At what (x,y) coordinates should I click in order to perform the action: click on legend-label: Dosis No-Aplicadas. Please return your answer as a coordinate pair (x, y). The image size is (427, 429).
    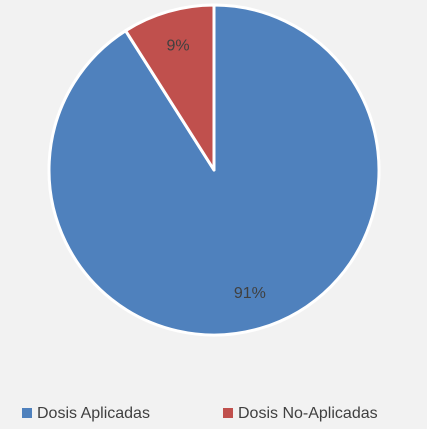
    Looking at the image, I should click on (308, 413).